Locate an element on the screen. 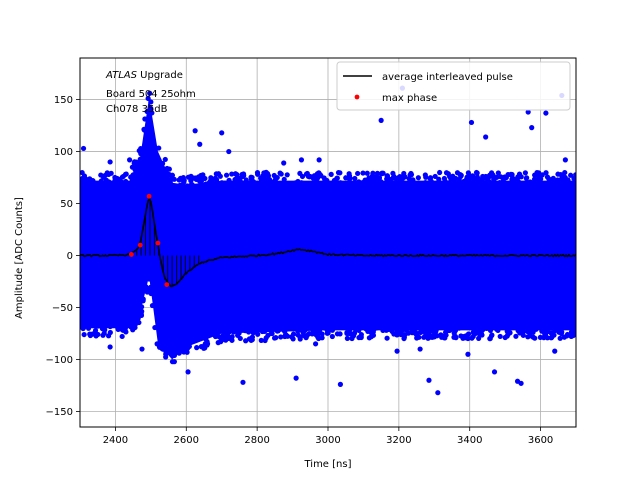  x-tick-label: 3600 is located at coordinates (540, 440).